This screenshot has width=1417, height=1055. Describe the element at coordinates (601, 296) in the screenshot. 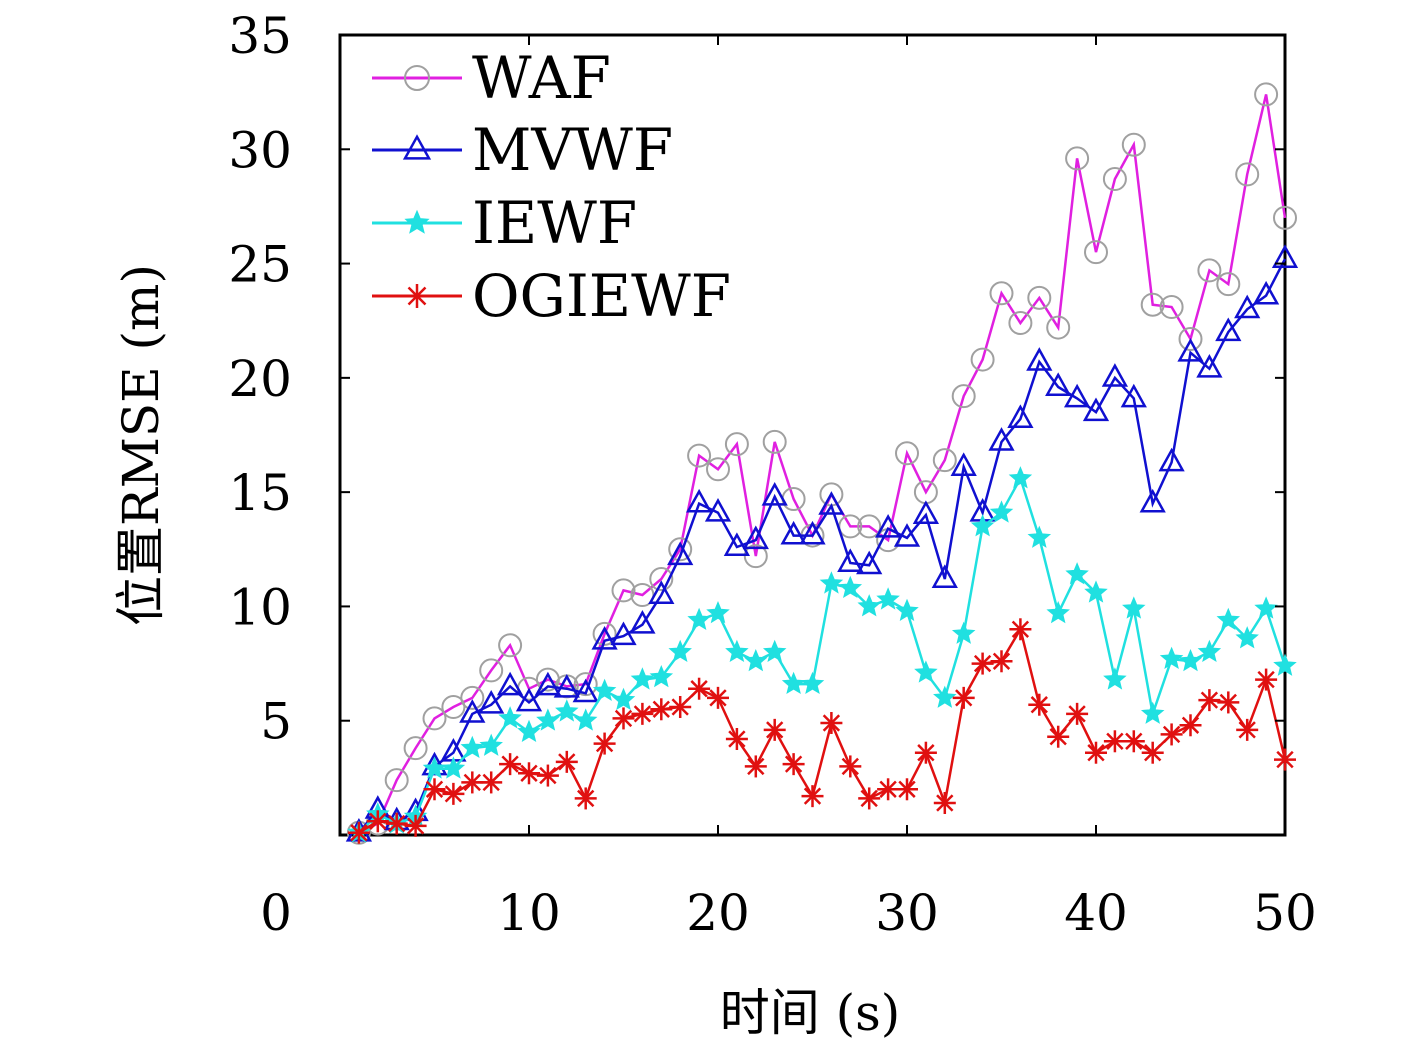

I see `legend-label: OGIEWF` at that location.